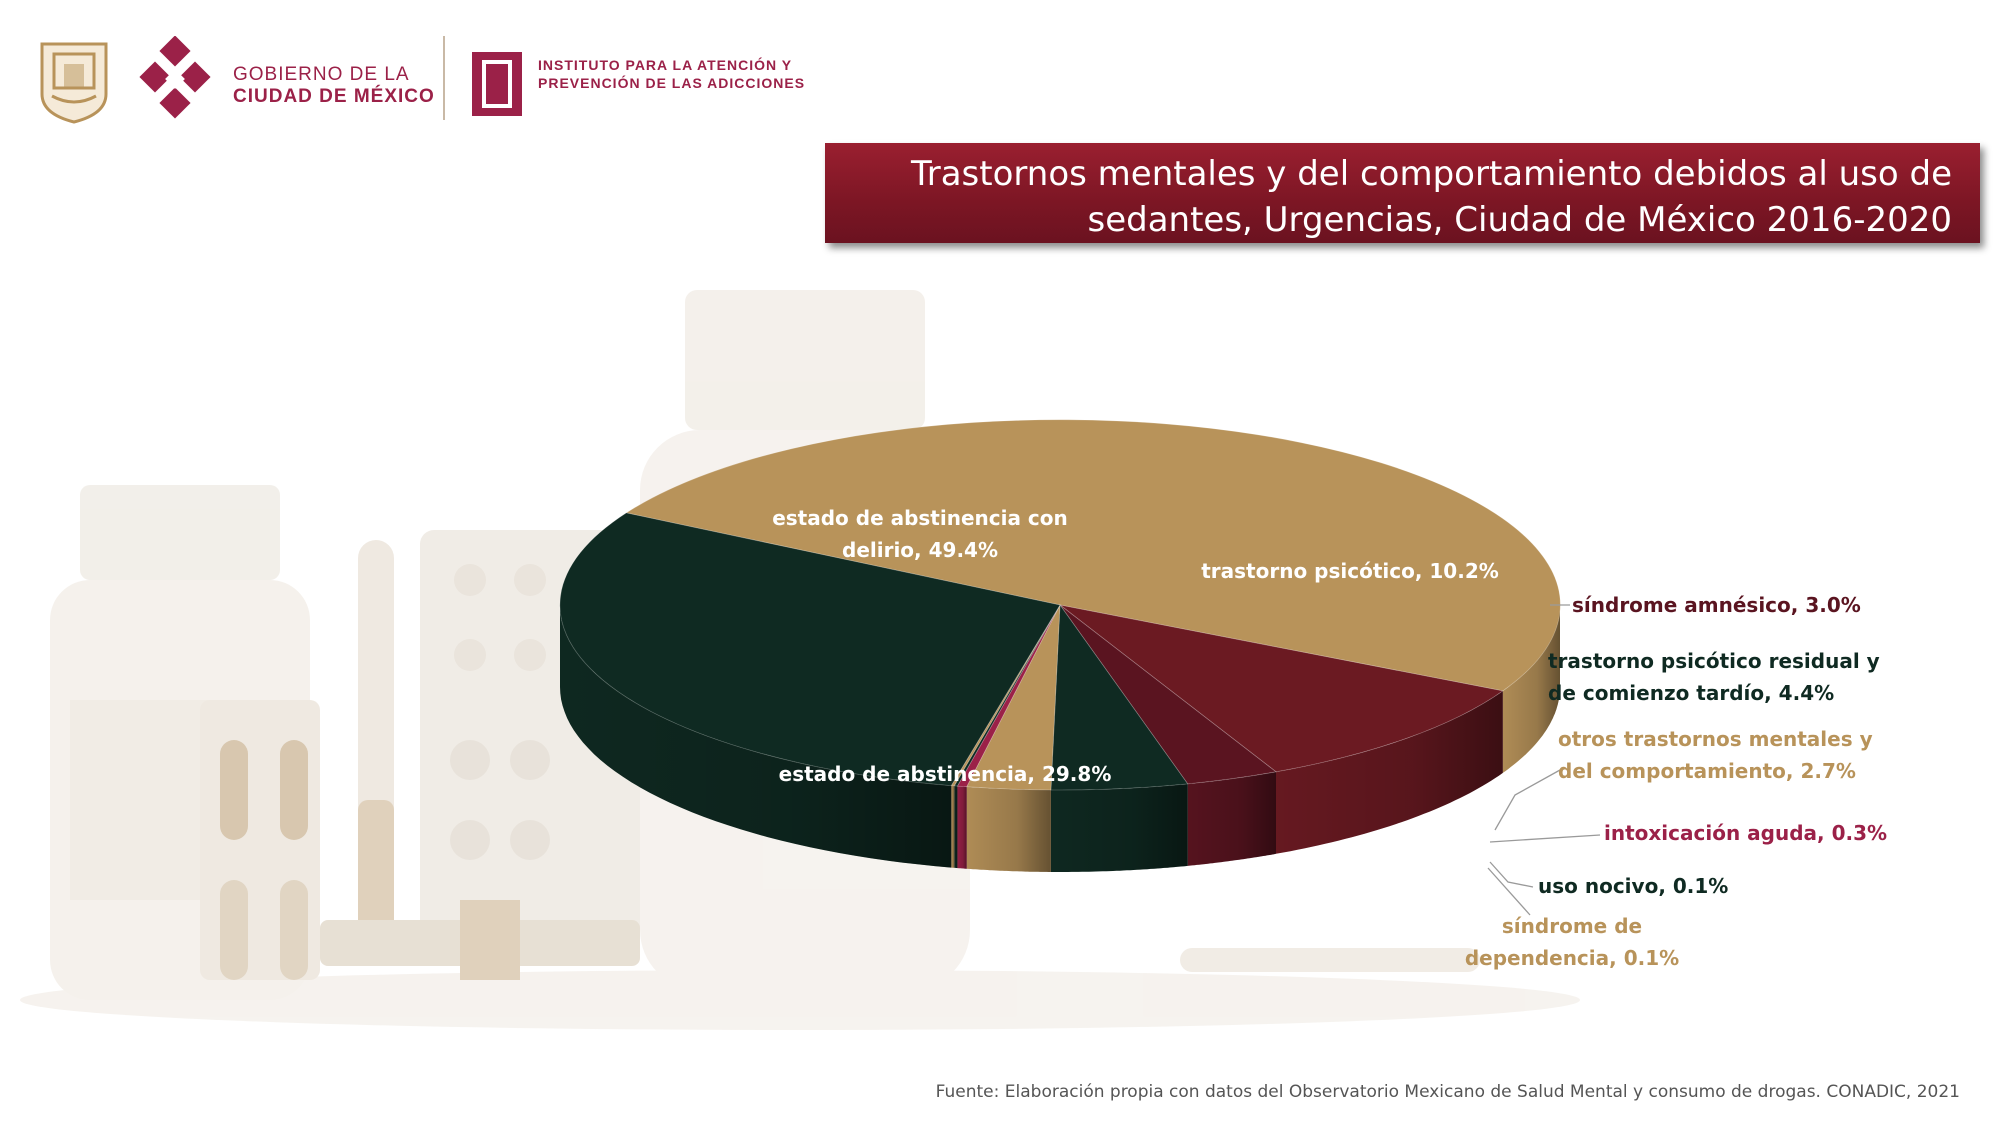 This screenshot has height=1125, width=2000. I want to click on slice-label-7: síndrome de dependencia, 0.1%, so click(1572, 942).